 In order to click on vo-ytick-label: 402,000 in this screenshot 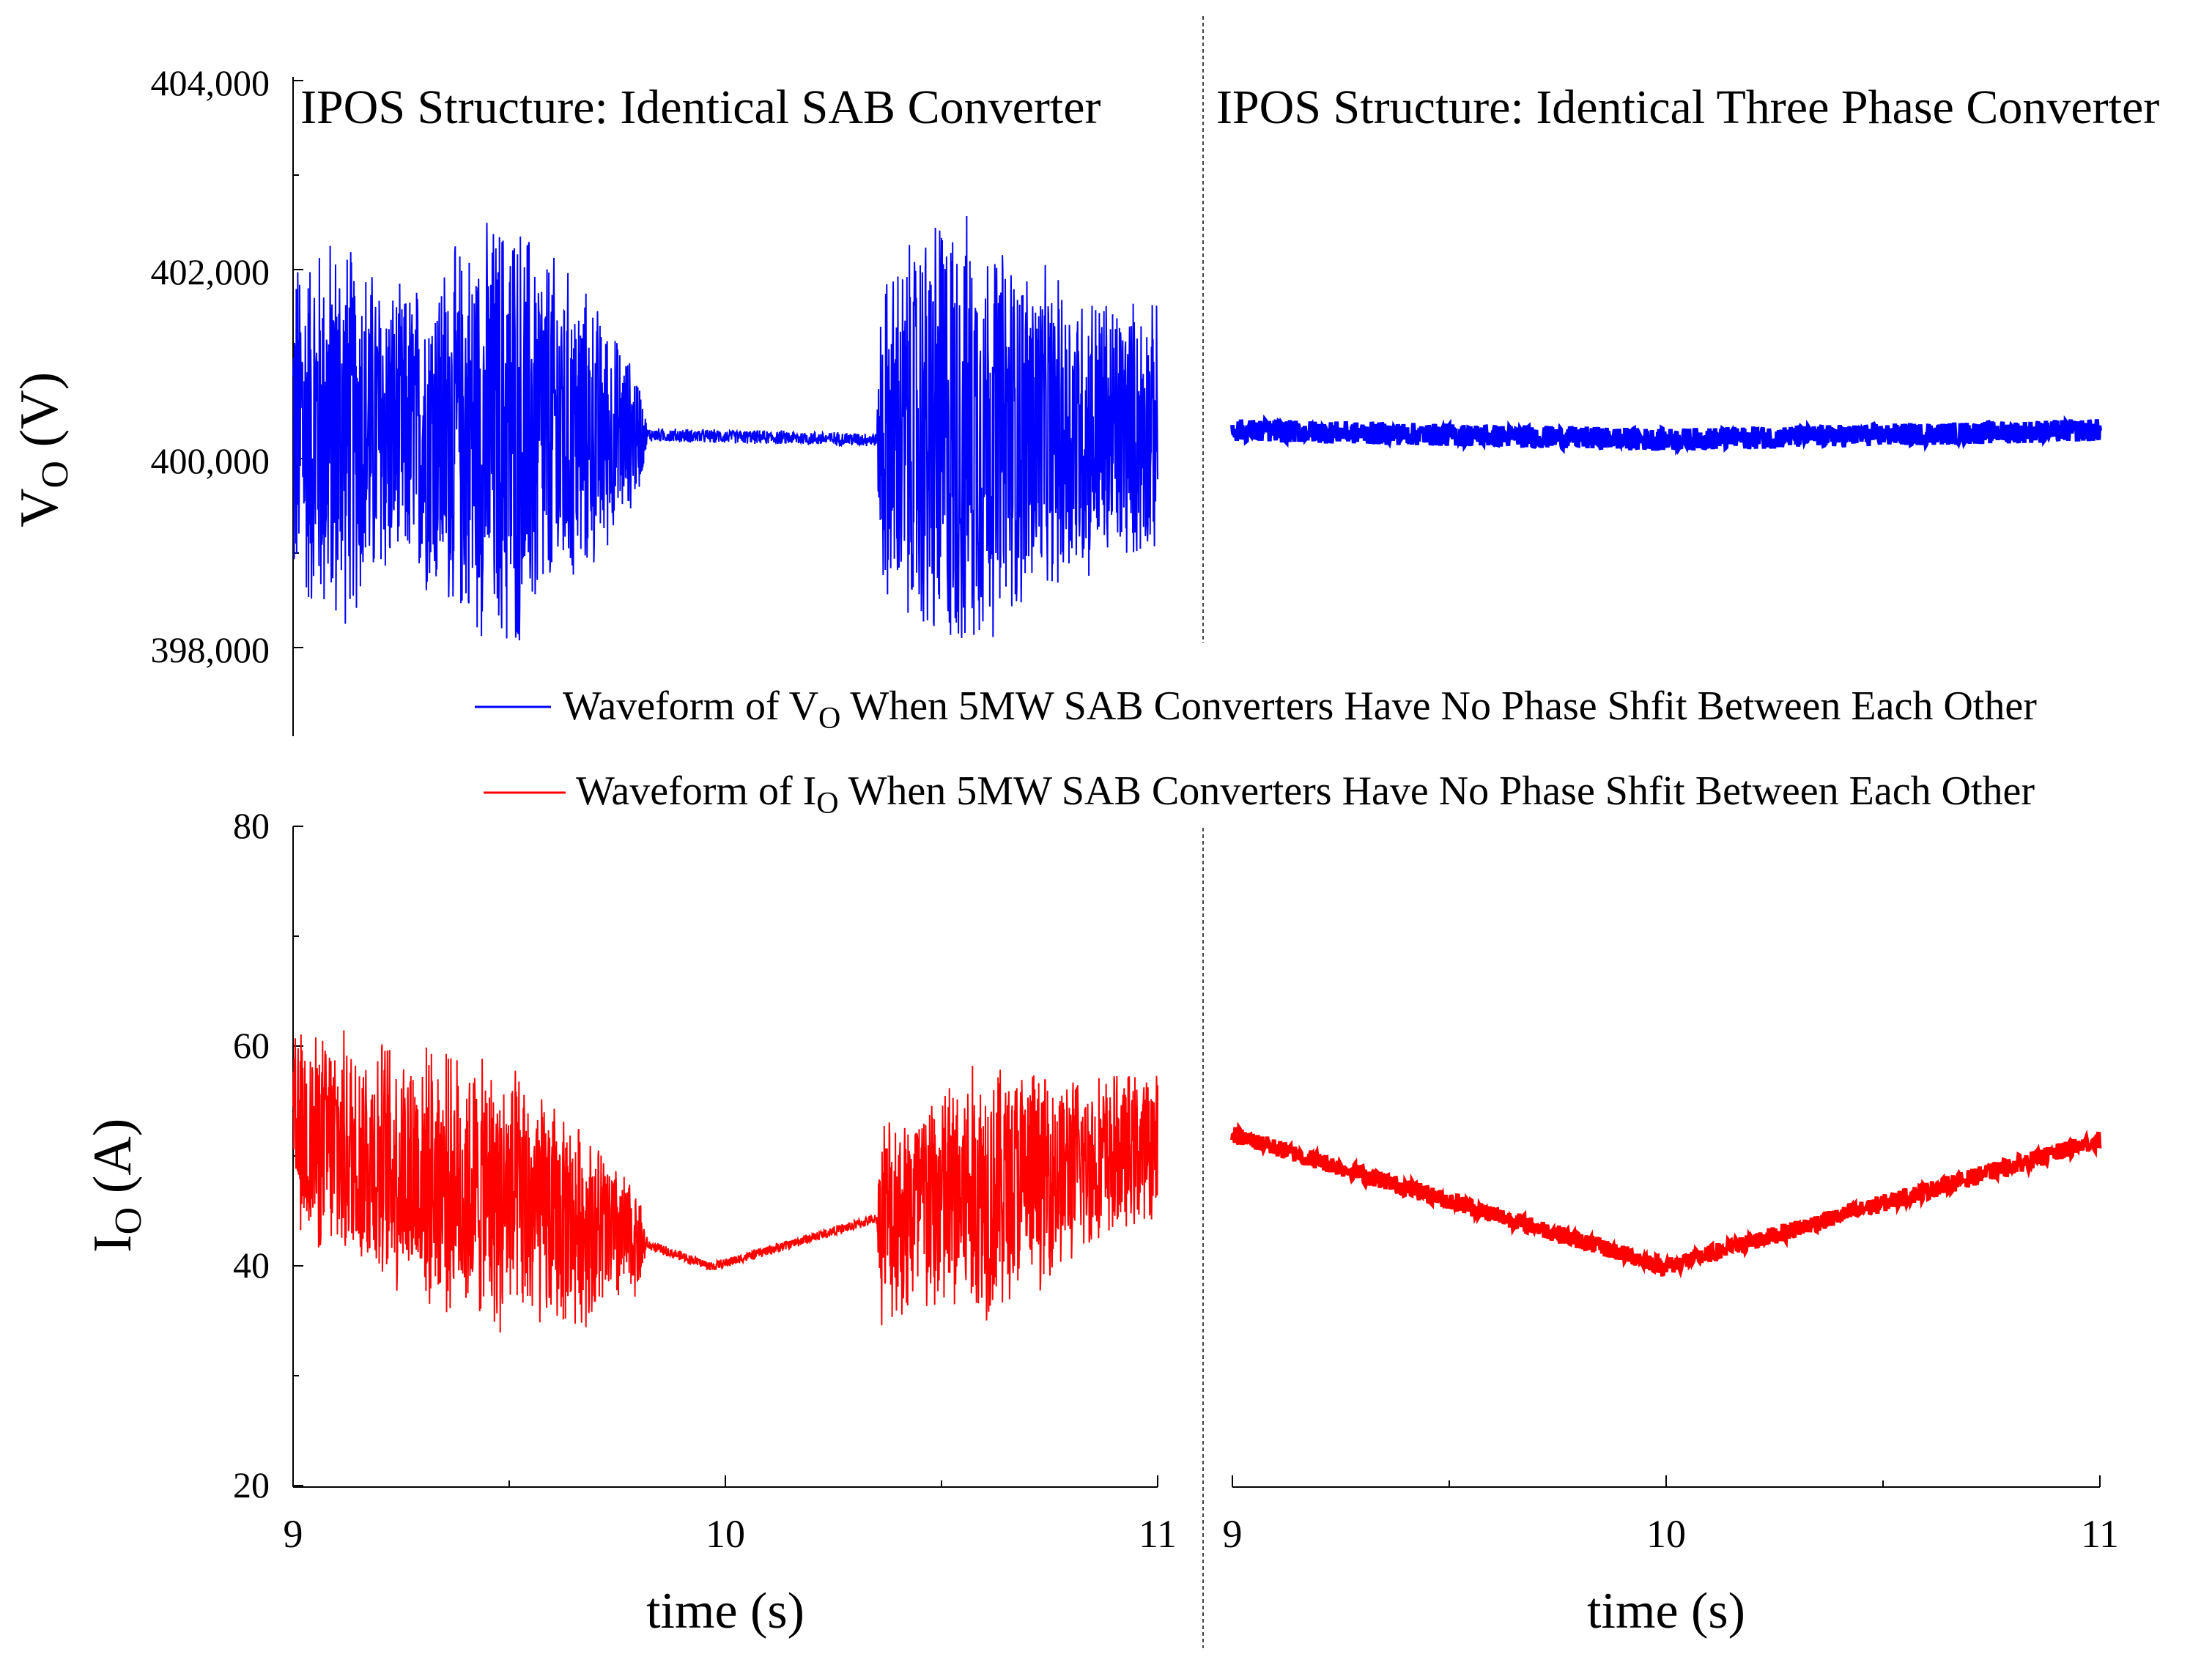, I will do `click(211, 271)`.